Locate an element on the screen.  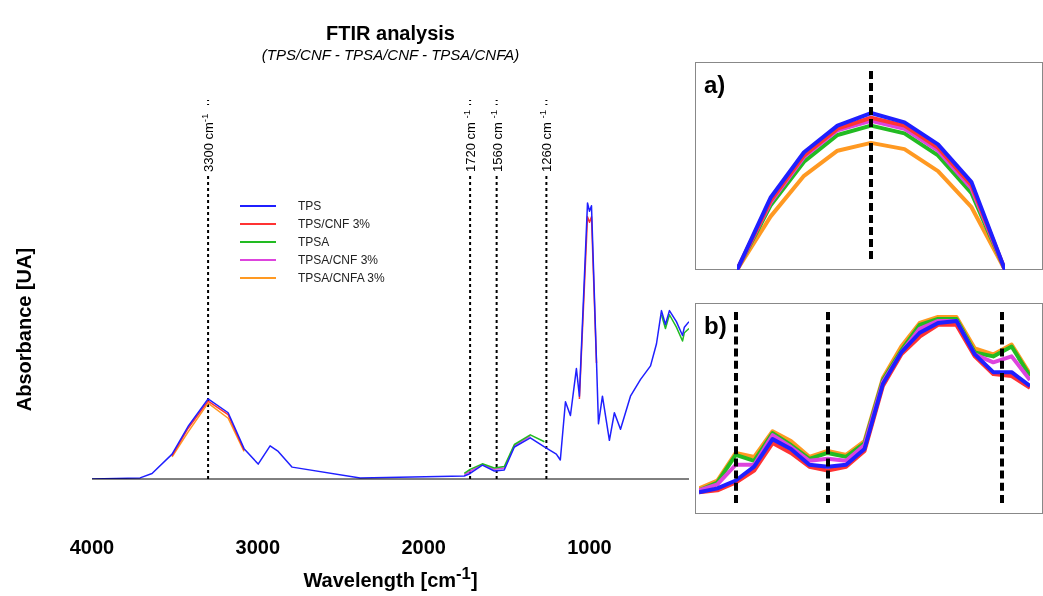
legend-label: TPSA is located at coordinates (314, 242).